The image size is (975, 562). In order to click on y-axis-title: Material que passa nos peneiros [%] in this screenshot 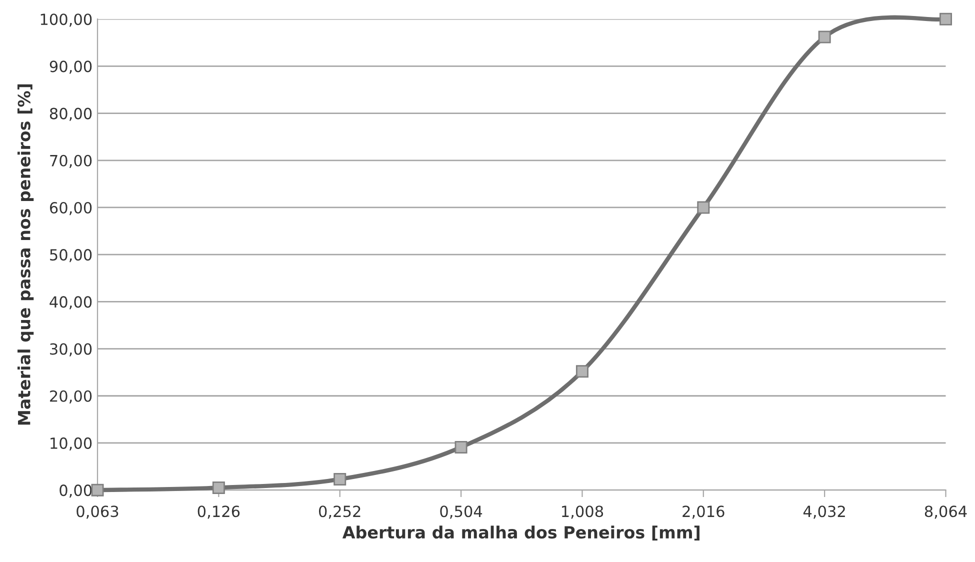, I will do `click(25, 254)`.